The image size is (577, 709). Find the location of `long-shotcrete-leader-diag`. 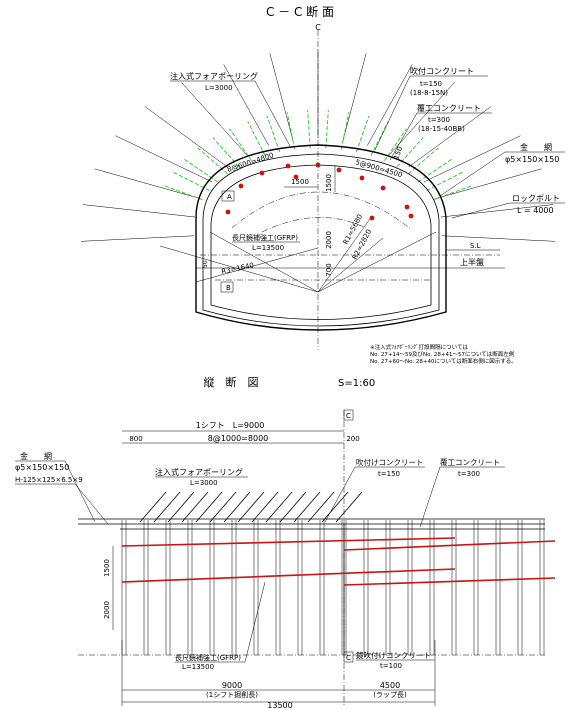

long-shotcrete-leader-diag is located at coordinates (340, 494).